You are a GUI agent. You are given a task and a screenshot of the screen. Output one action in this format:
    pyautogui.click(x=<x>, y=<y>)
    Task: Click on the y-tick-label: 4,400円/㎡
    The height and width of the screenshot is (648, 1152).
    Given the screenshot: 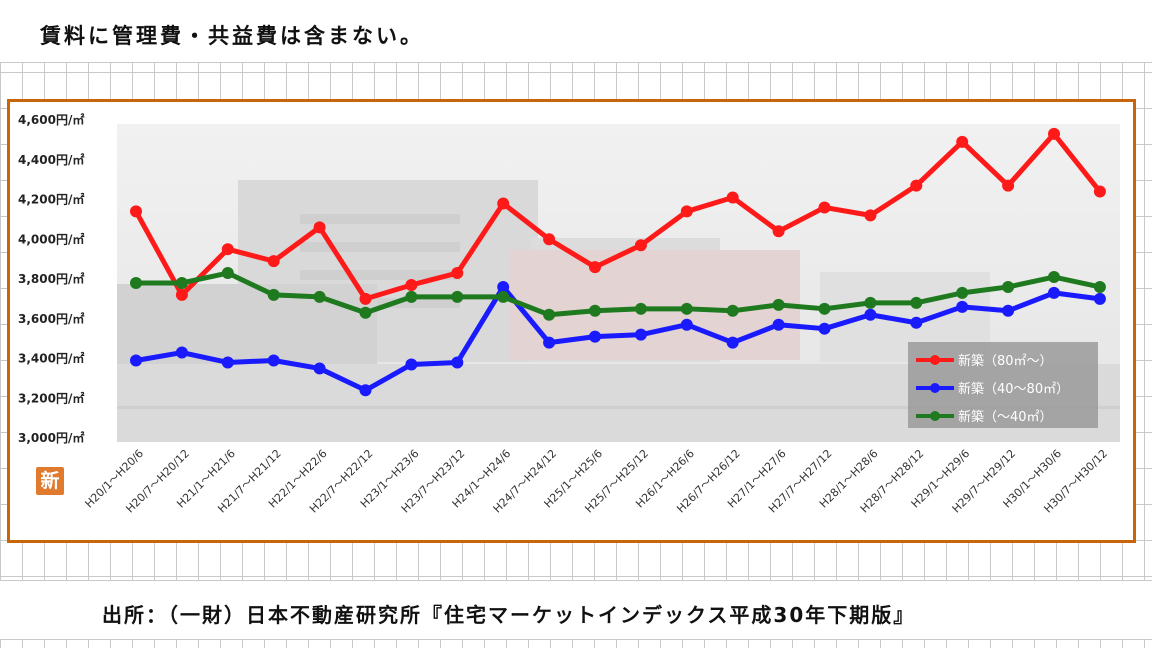 What is the action you would take?
    pyautogui.click(x=51, y=159)
    